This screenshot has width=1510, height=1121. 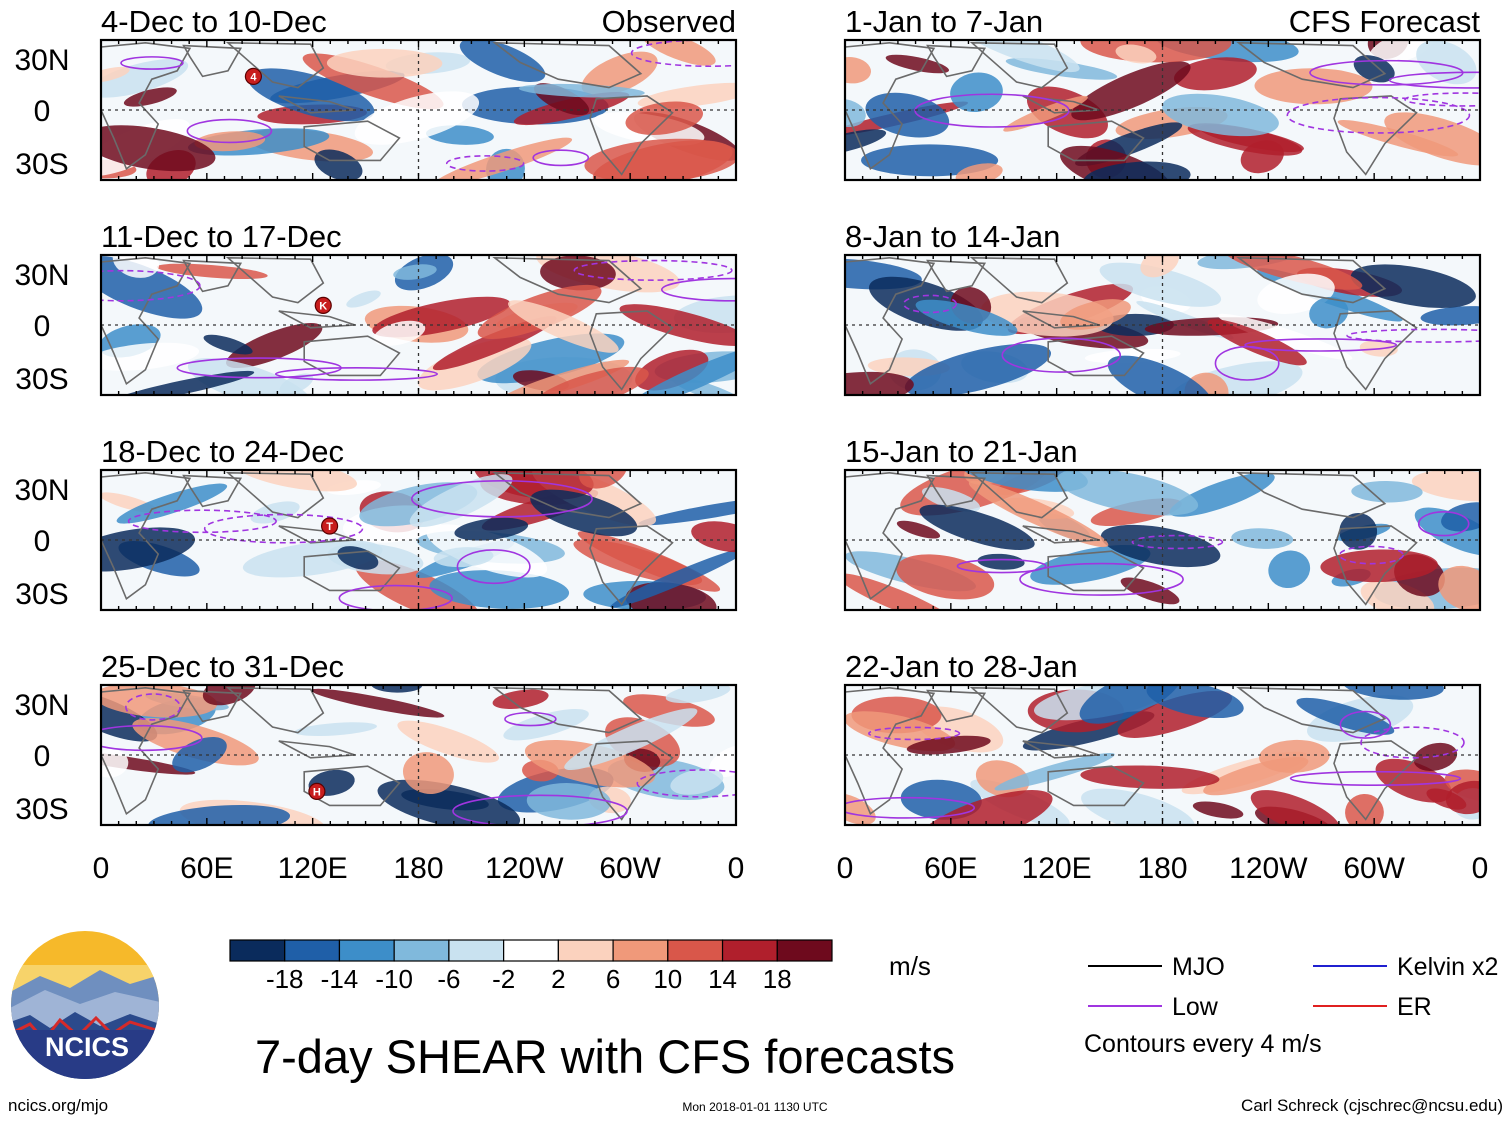 I want to click on figure-title: 7-day SHEAR with CFS forecasts, so click(x=605, y=1056).